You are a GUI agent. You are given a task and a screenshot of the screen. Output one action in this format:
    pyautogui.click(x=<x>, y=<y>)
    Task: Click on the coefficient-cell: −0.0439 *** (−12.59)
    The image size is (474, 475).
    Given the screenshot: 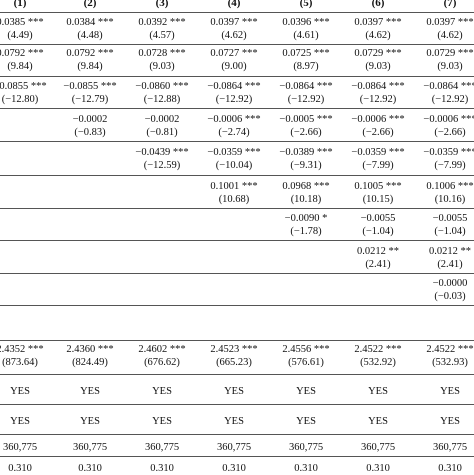 What is the action you would take?
    pyautogui.click(x=162, y=159)
    